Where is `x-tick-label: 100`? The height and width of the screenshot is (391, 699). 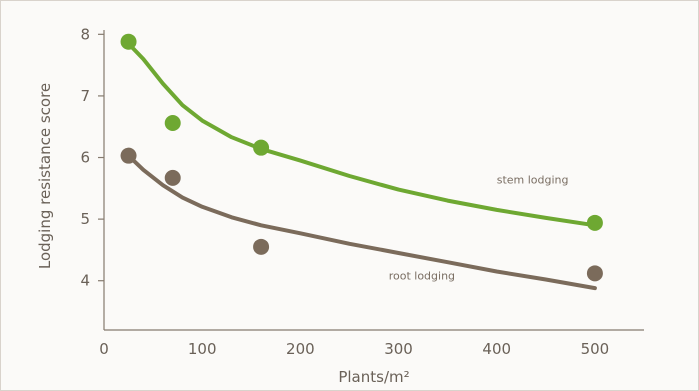
x-tick-label: 100 is located at coordinates (202, 349).